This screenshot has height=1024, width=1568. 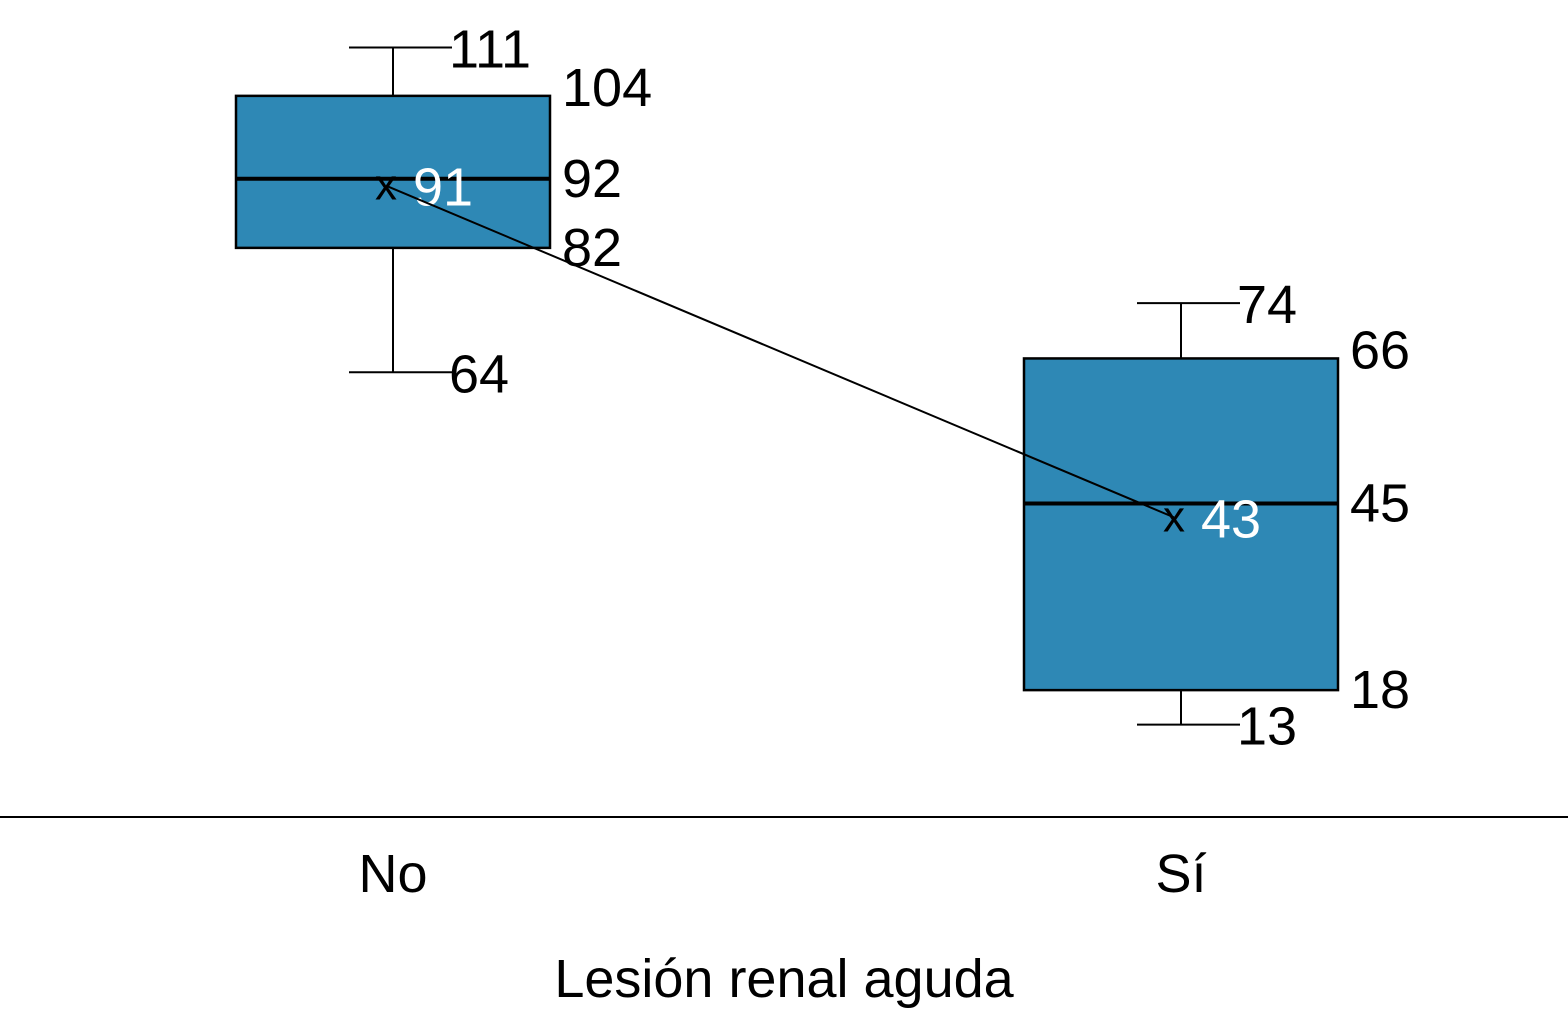 I want to click on mean-marker: x, so click(x=386, y=185).